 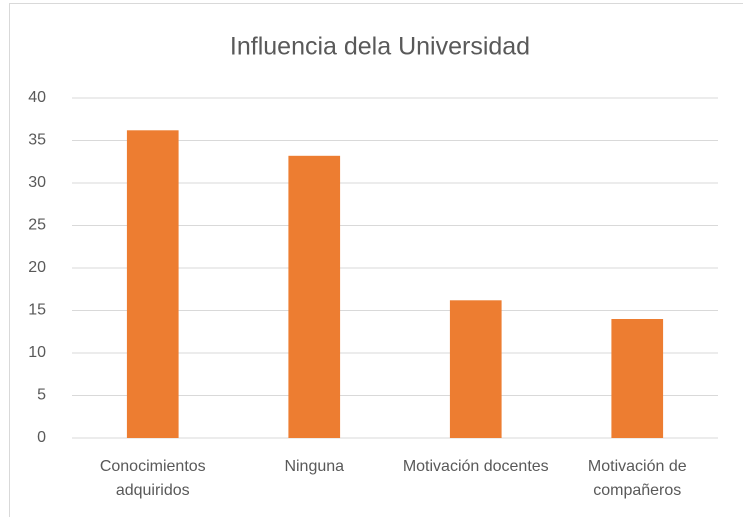 What do you see at coordinates (37, 225) in the screenshot?
I see `y-tick-label: 25` at bounding box center [37, 225].